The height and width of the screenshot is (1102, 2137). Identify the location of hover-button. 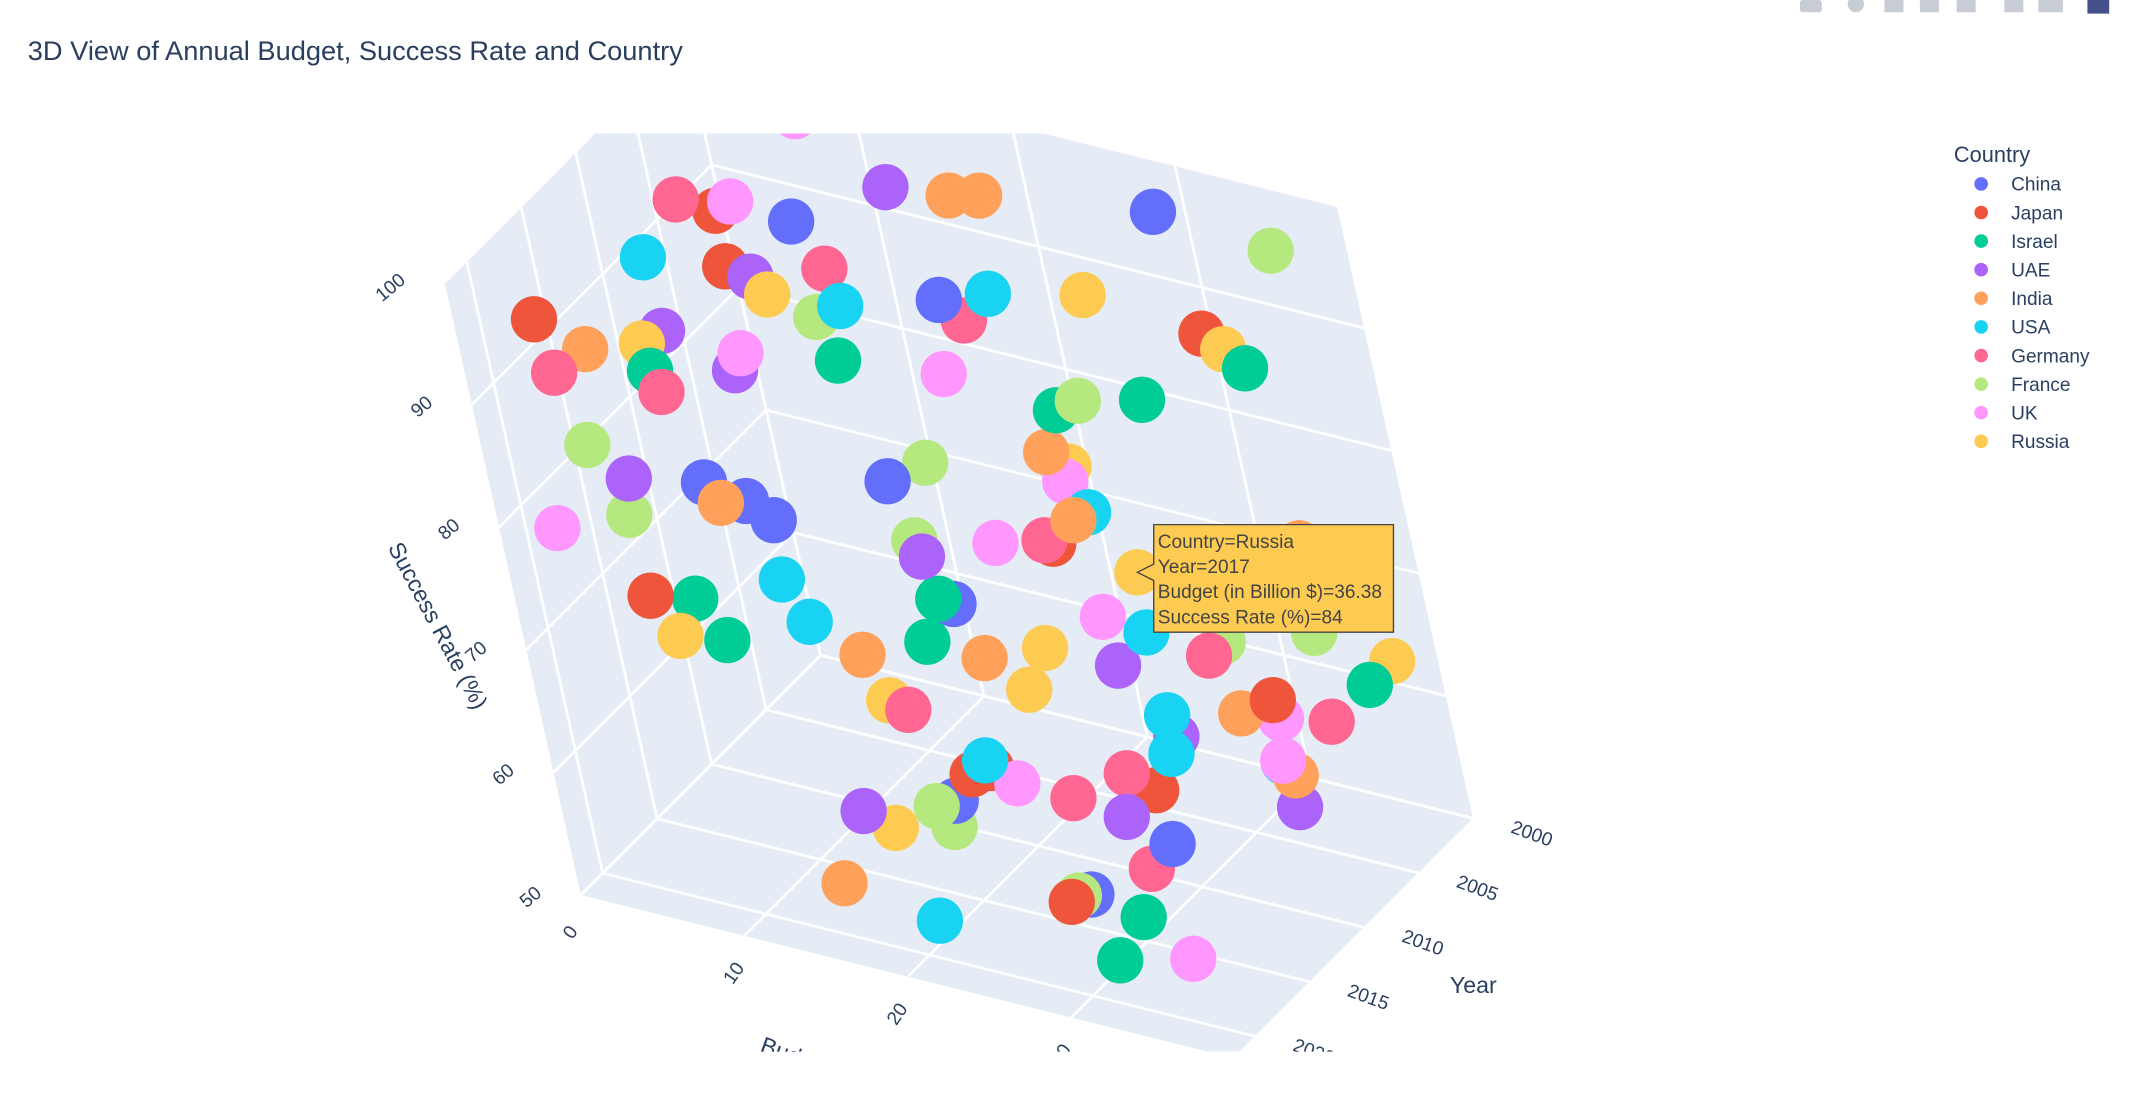
(2050, 6).